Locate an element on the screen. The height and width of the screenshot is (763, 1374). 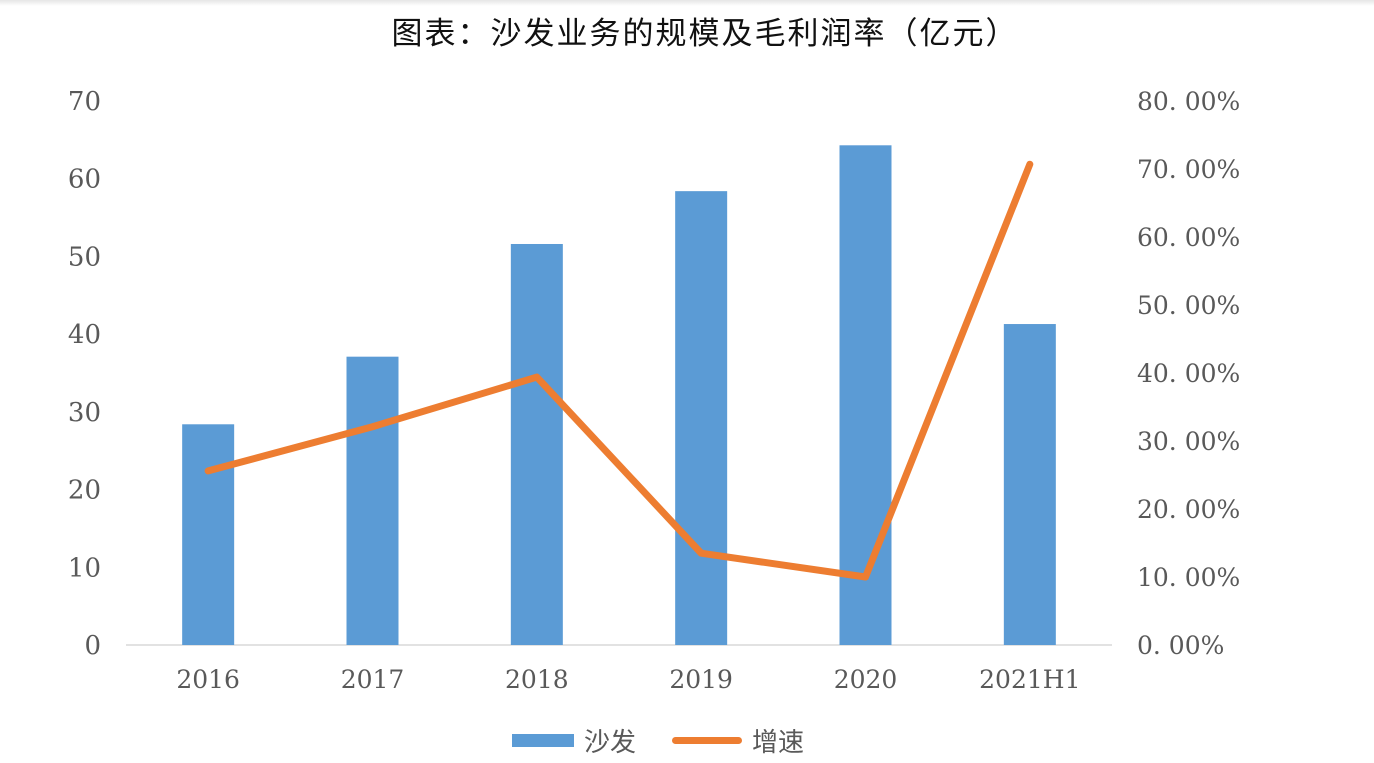
left-axis-tick: 0 is located at coordinates (92, 646).